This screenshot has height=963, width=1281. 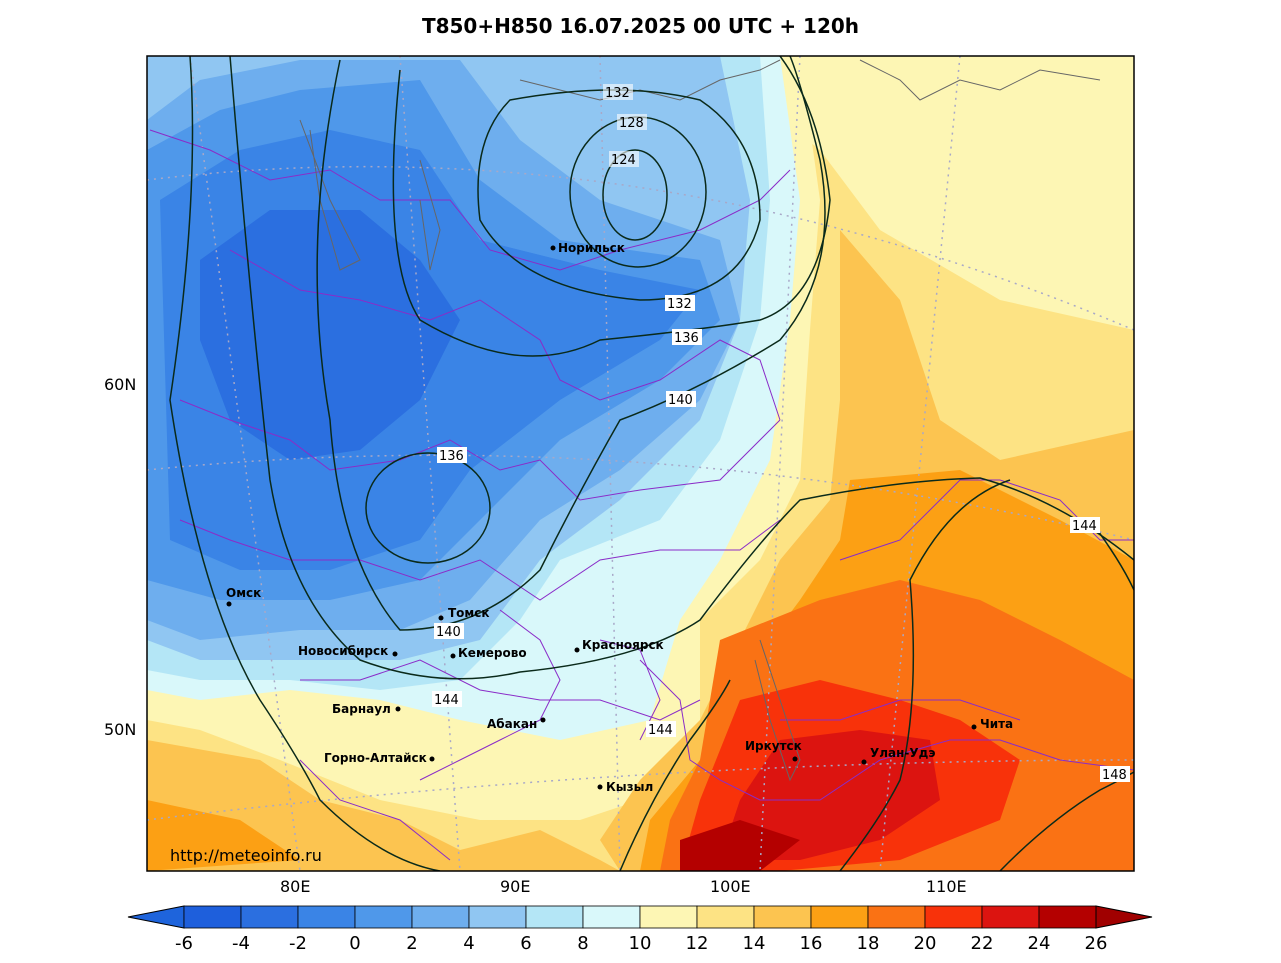 I want to click on source-url: http://meteoinfo.ru, so click(x=246, y=855).